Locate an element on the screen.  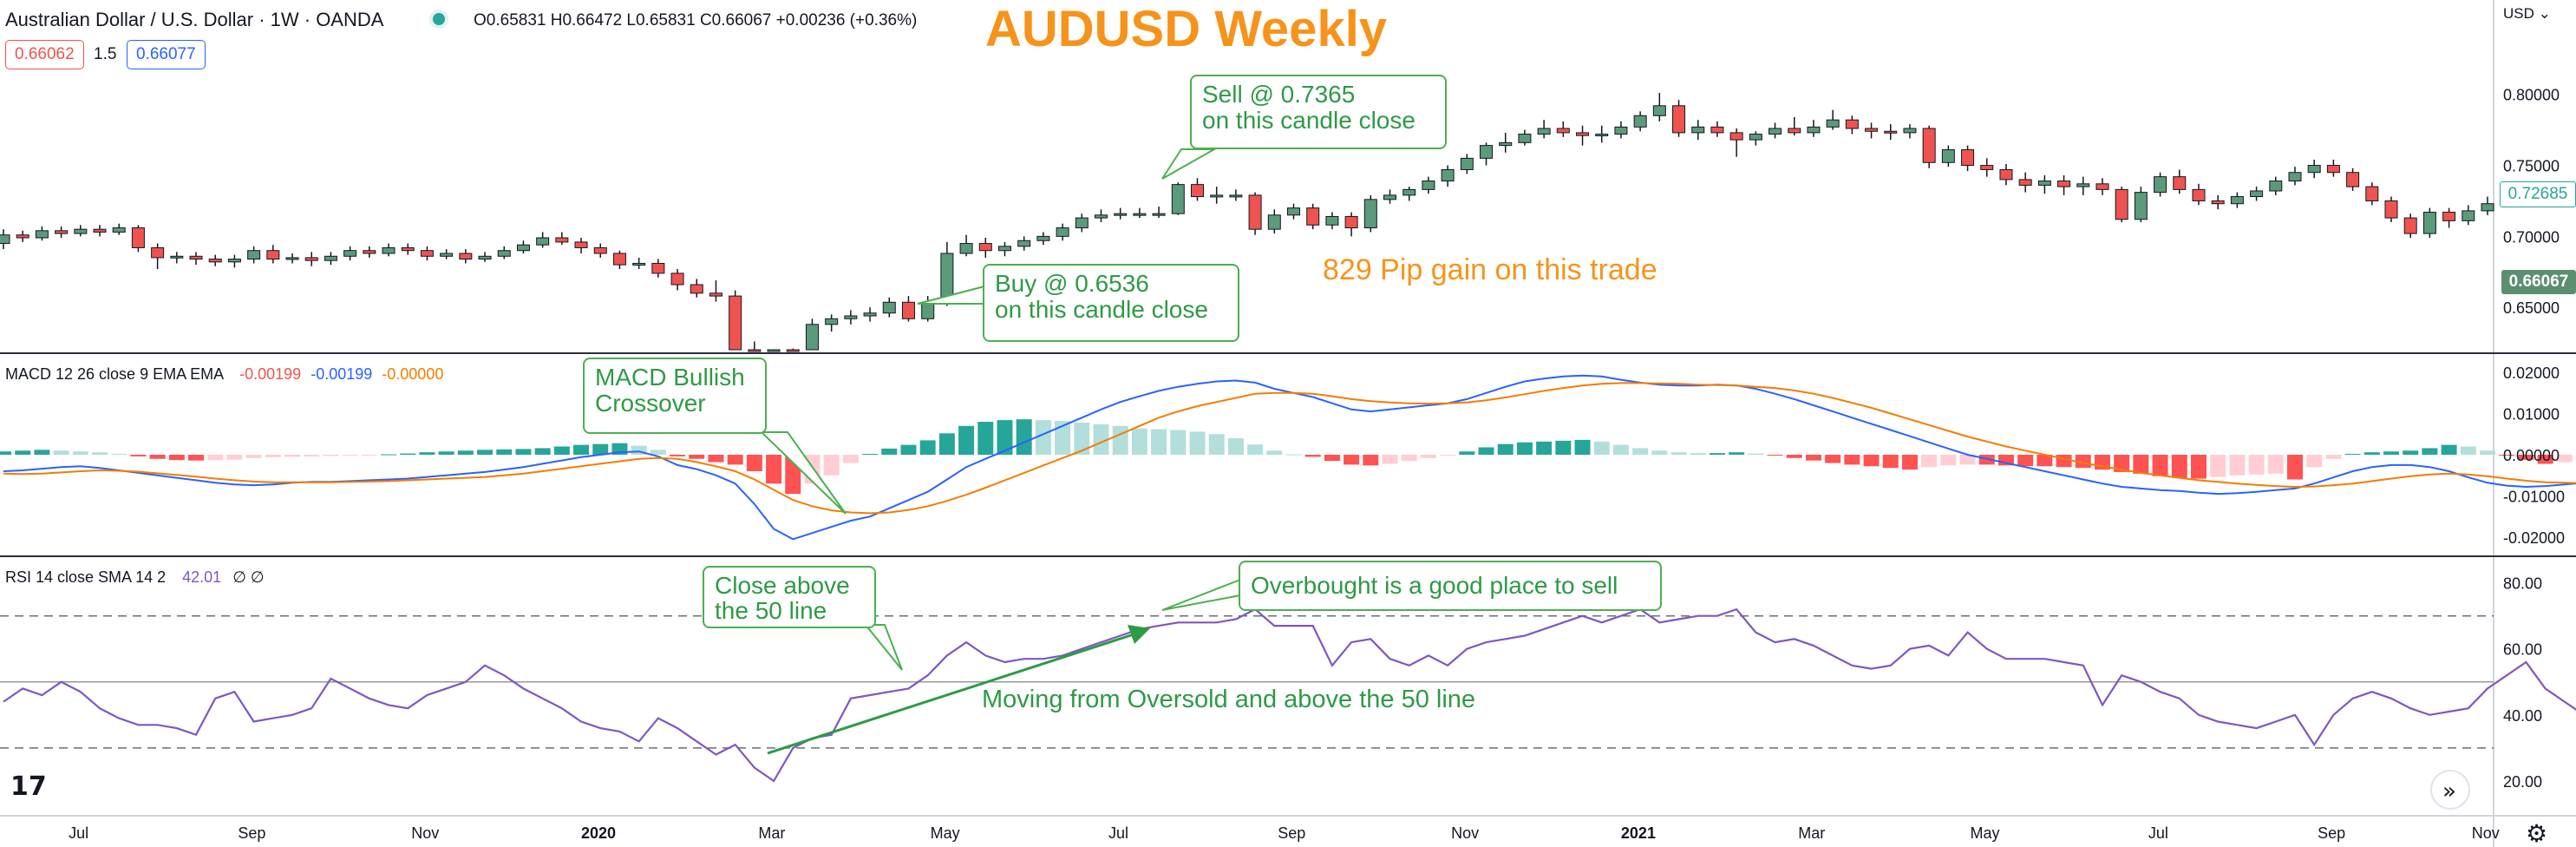
macd-tick-label: -0.02000 is located at coordinates (2534, 538).